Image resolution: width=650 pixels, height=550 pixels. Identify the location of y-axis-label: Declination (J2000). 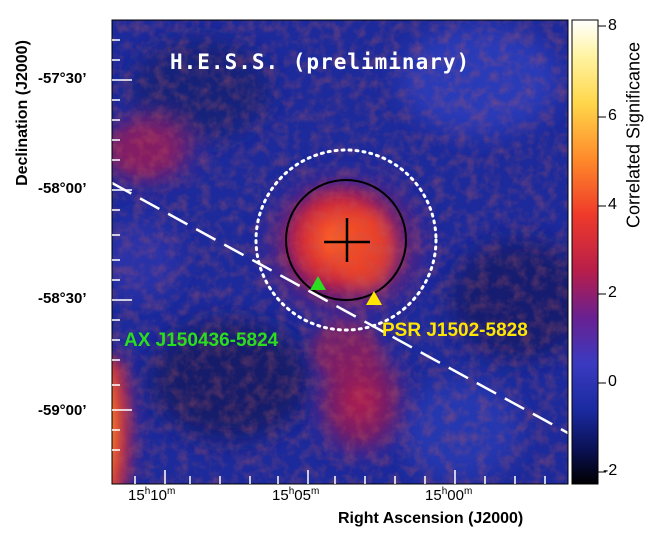
(23, 113).